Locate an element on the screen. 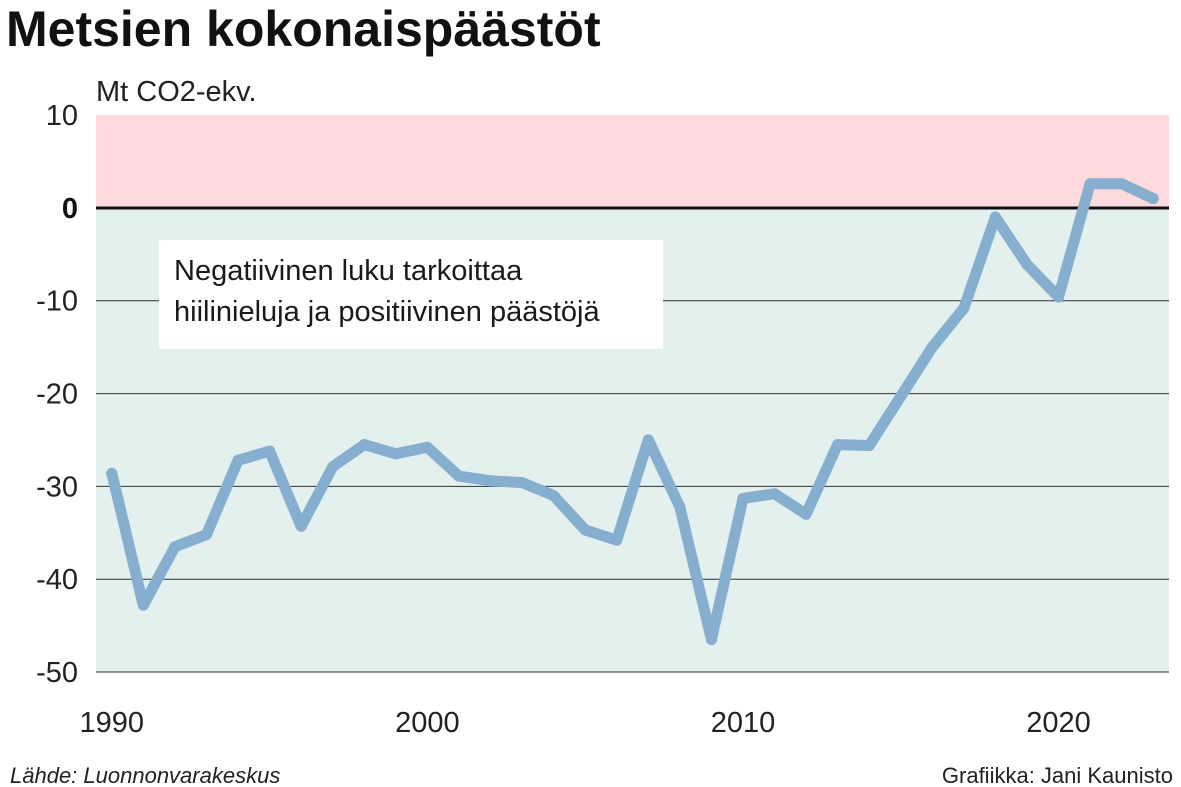  data-point-2011 is located at coordinates (775, 494).